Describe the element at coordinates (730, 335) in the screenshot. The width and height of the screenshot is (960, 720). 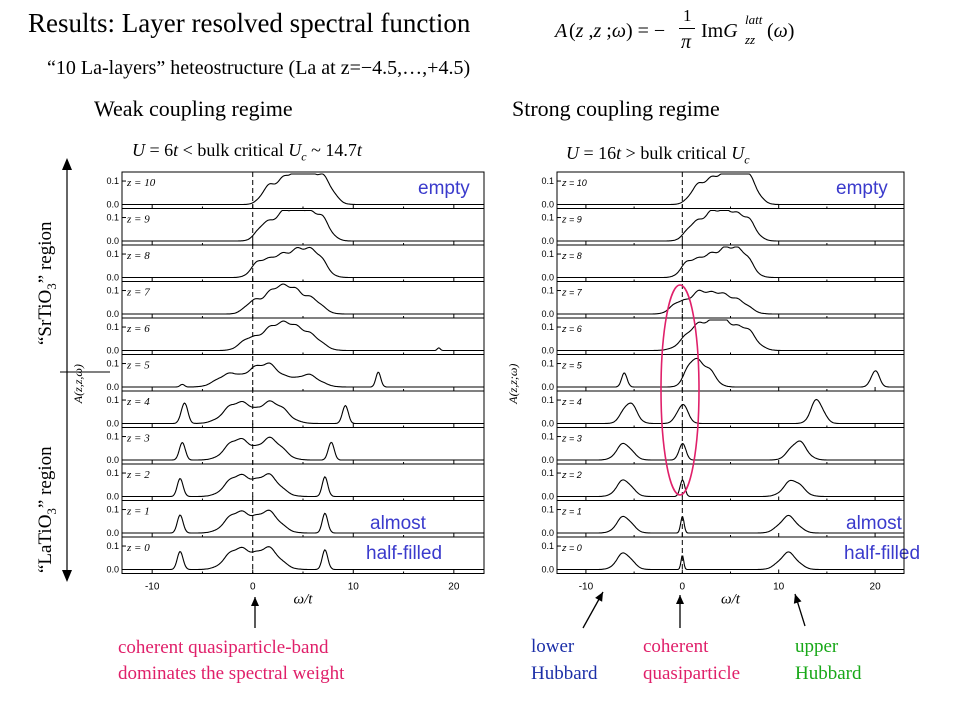
I see `strong-series-z6` at that location.